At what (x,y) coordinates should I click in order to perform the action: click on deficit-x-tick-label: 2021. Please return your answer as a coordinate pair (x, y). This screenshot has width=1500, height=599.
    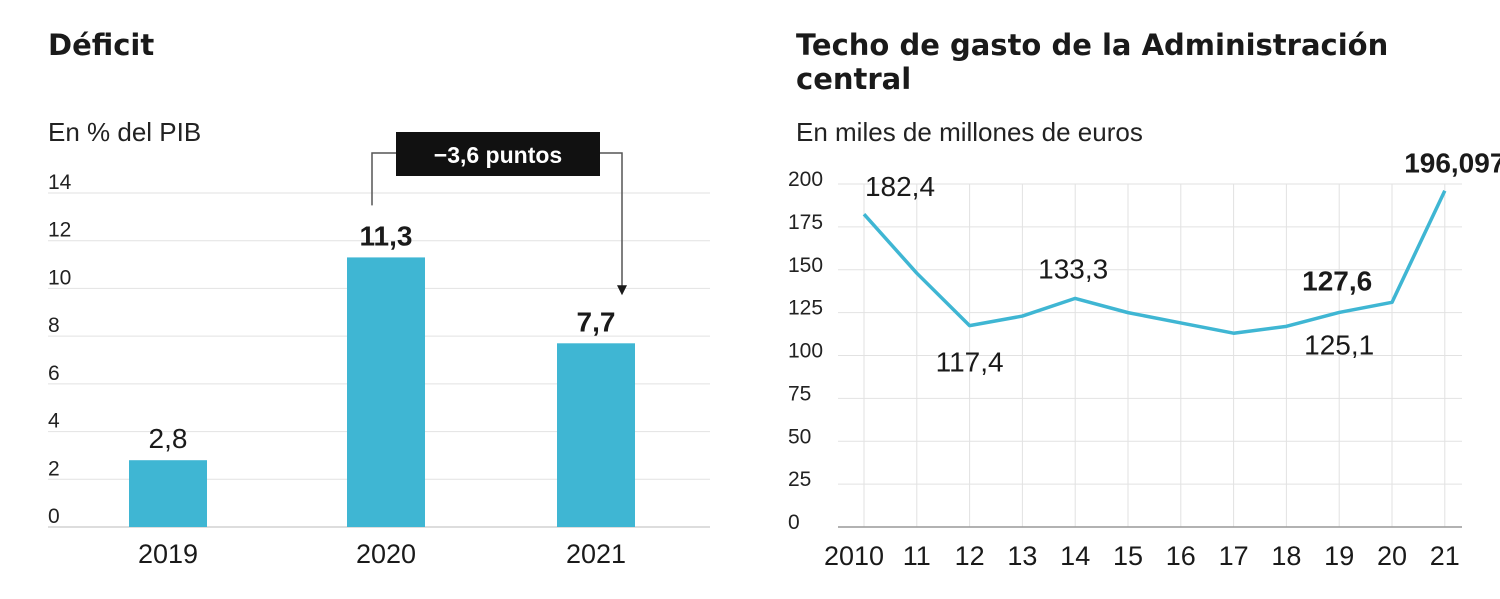
    Looking at the image, I should click on (596, 554).